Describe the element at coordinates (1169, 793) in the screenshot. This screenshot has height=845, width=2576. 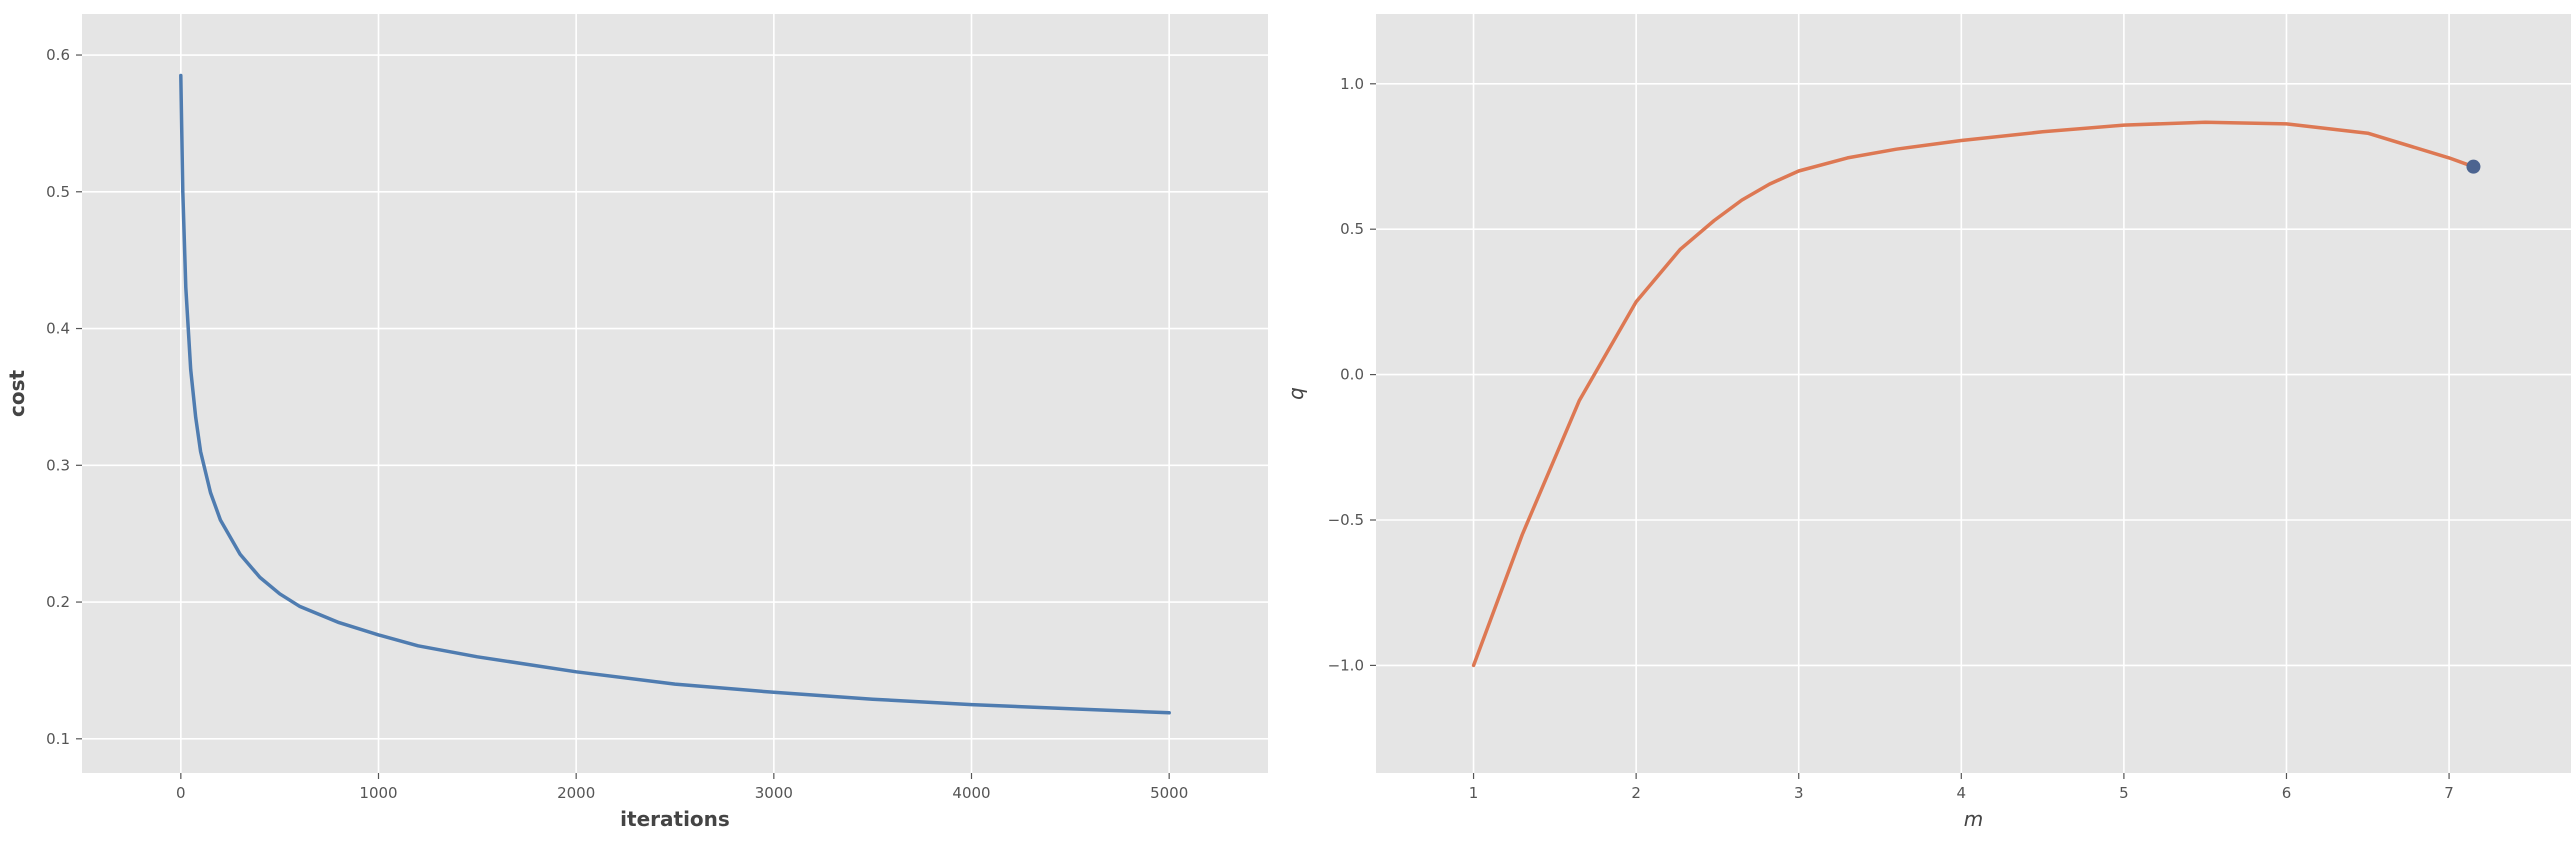
I see `x-tick-label: 5000` at that location.